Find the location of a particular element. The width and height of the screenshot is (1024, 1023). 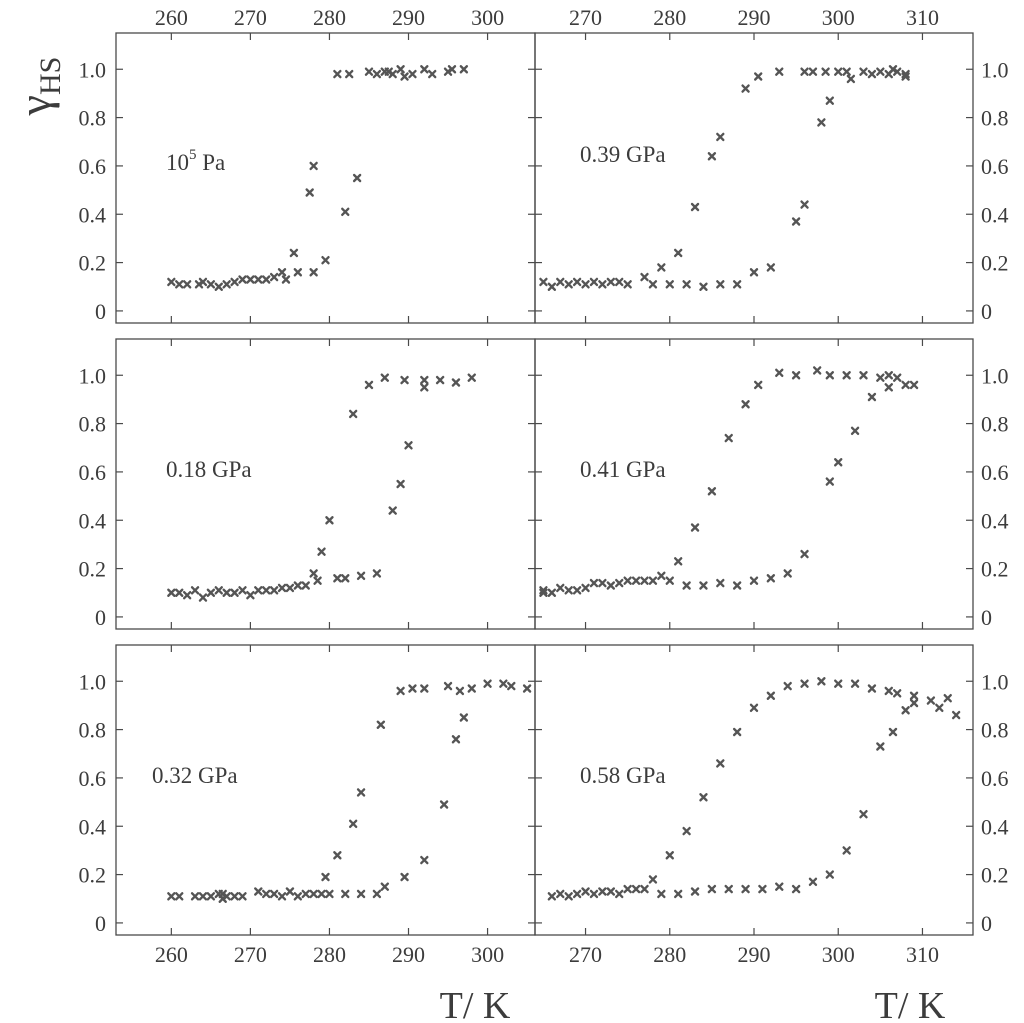

panel-label: 0.58 GPa is located at coordinates (623, 775).